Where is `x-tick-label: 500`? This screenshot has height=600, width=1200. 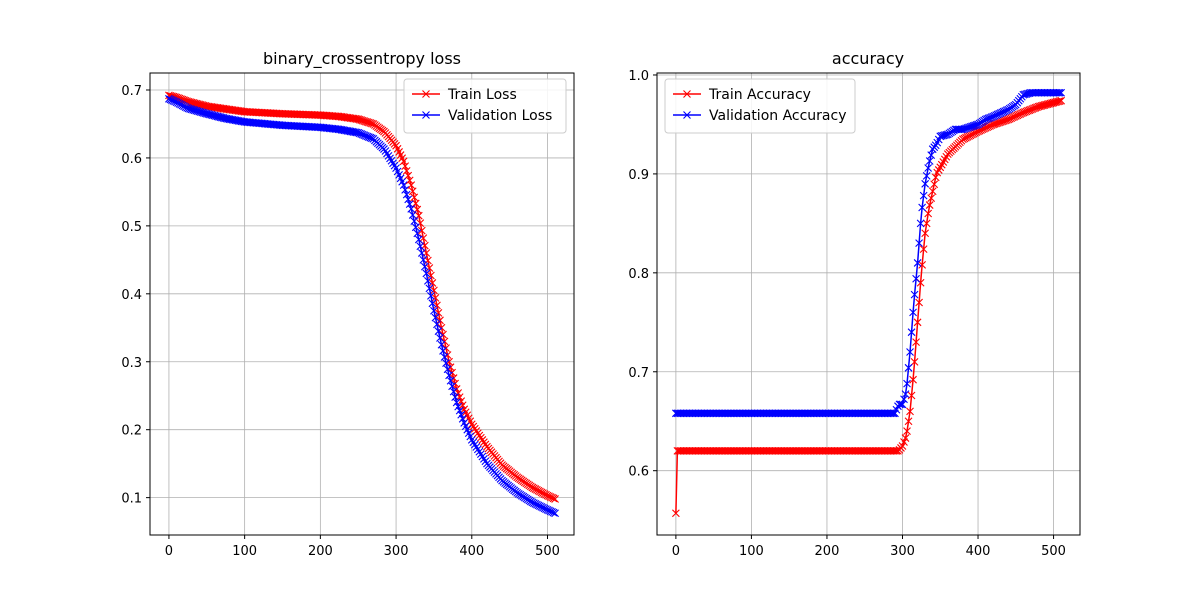
x-tick-label: 500 is located at coordinates (1053, 551).